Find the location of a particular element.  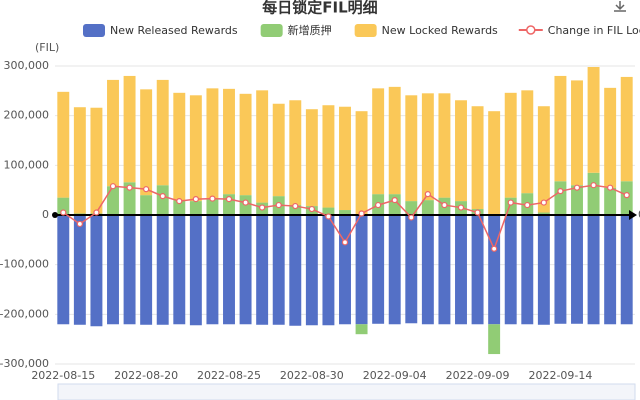

legend-label: Change in FIL Locked is located at coordinates (594, 30).